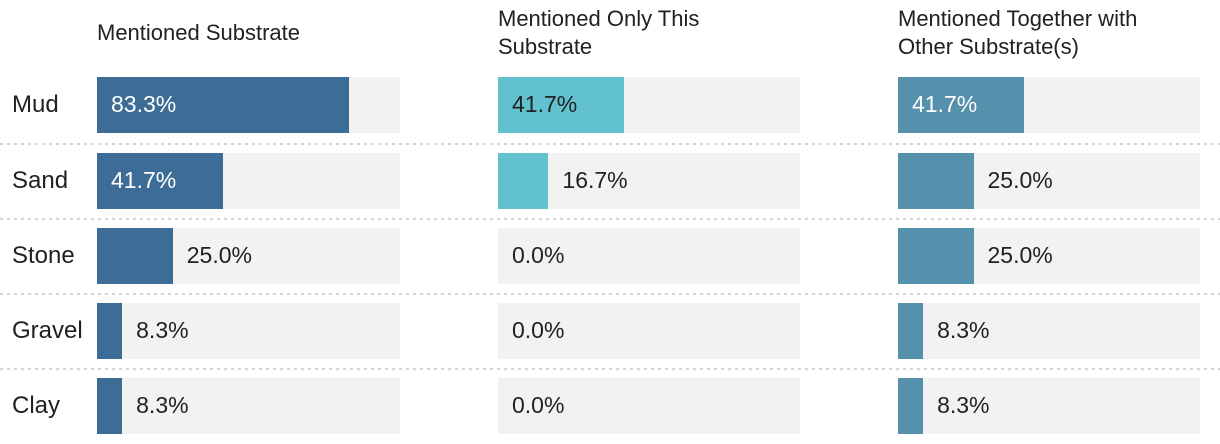 This screenshot has width=1220, height=444. Describe the element at coordinates (144, 104) in the screenshot. I see `bar-value-label: 83.3%` at that location.